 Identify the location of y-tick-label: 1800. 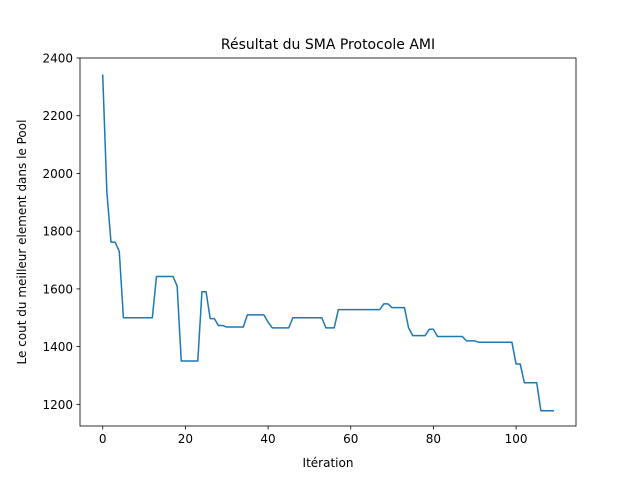
(57, 232).